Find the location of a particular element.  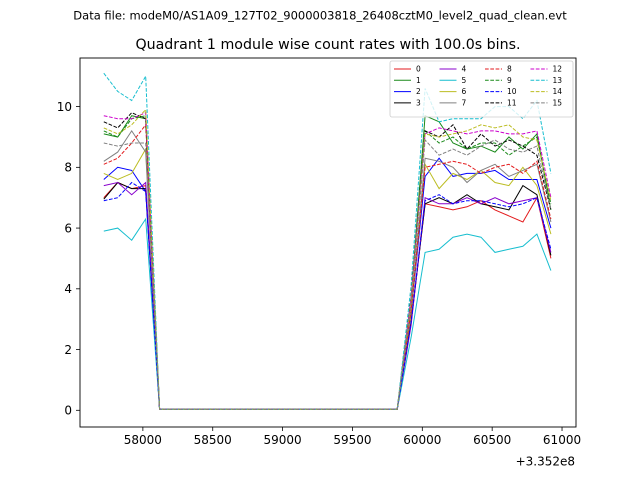

x-tick-label: 60000 is located at coordinates (422, 440).